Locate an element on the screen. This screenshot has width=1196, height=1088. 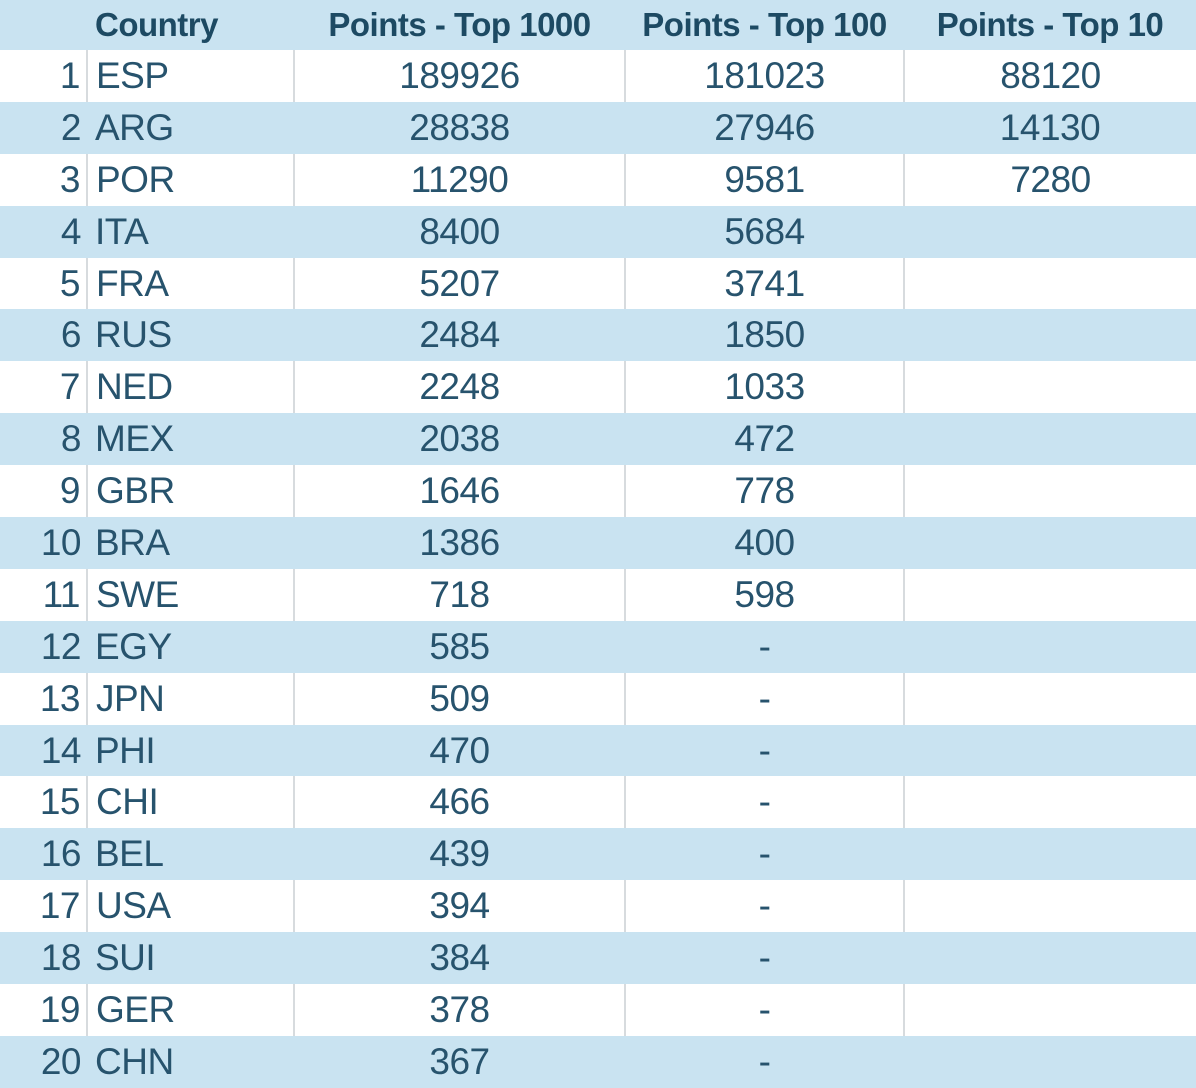
points-top1000-cell: 394 is located at coordinates (459, 906).